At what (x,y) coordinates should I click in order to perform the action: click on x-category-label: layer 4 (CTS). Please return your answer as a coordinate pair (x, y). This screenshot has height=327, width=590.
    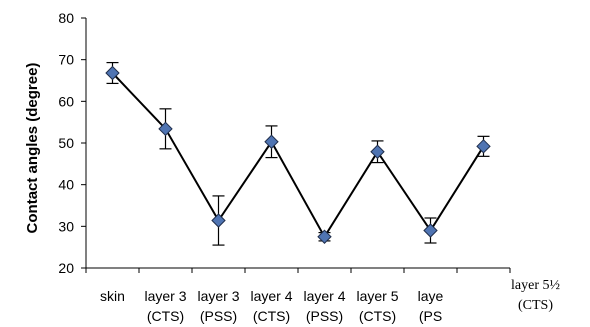
    Looking at the image, I should click on (271, 306).